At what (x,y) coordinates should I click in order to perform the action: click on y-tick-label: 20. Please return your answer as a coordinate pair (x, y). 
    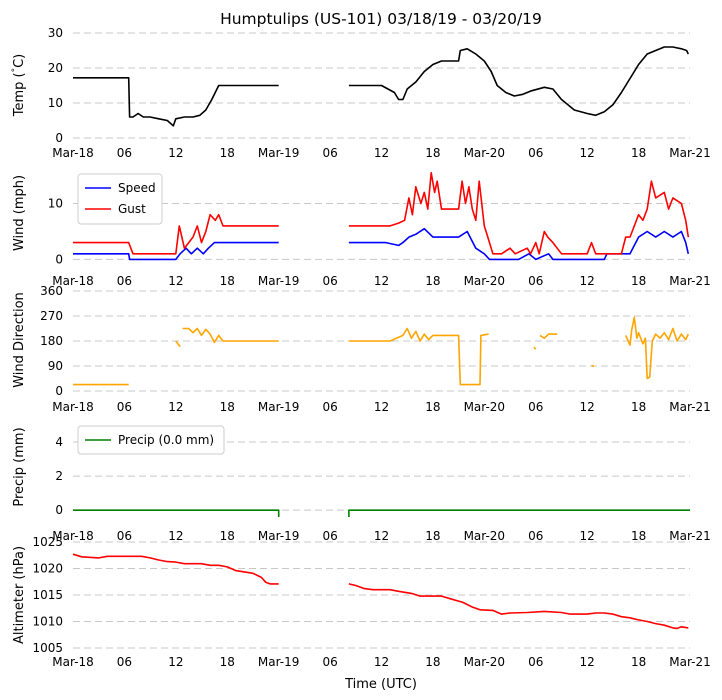
    Looking at the image, I should click on (55, 68).